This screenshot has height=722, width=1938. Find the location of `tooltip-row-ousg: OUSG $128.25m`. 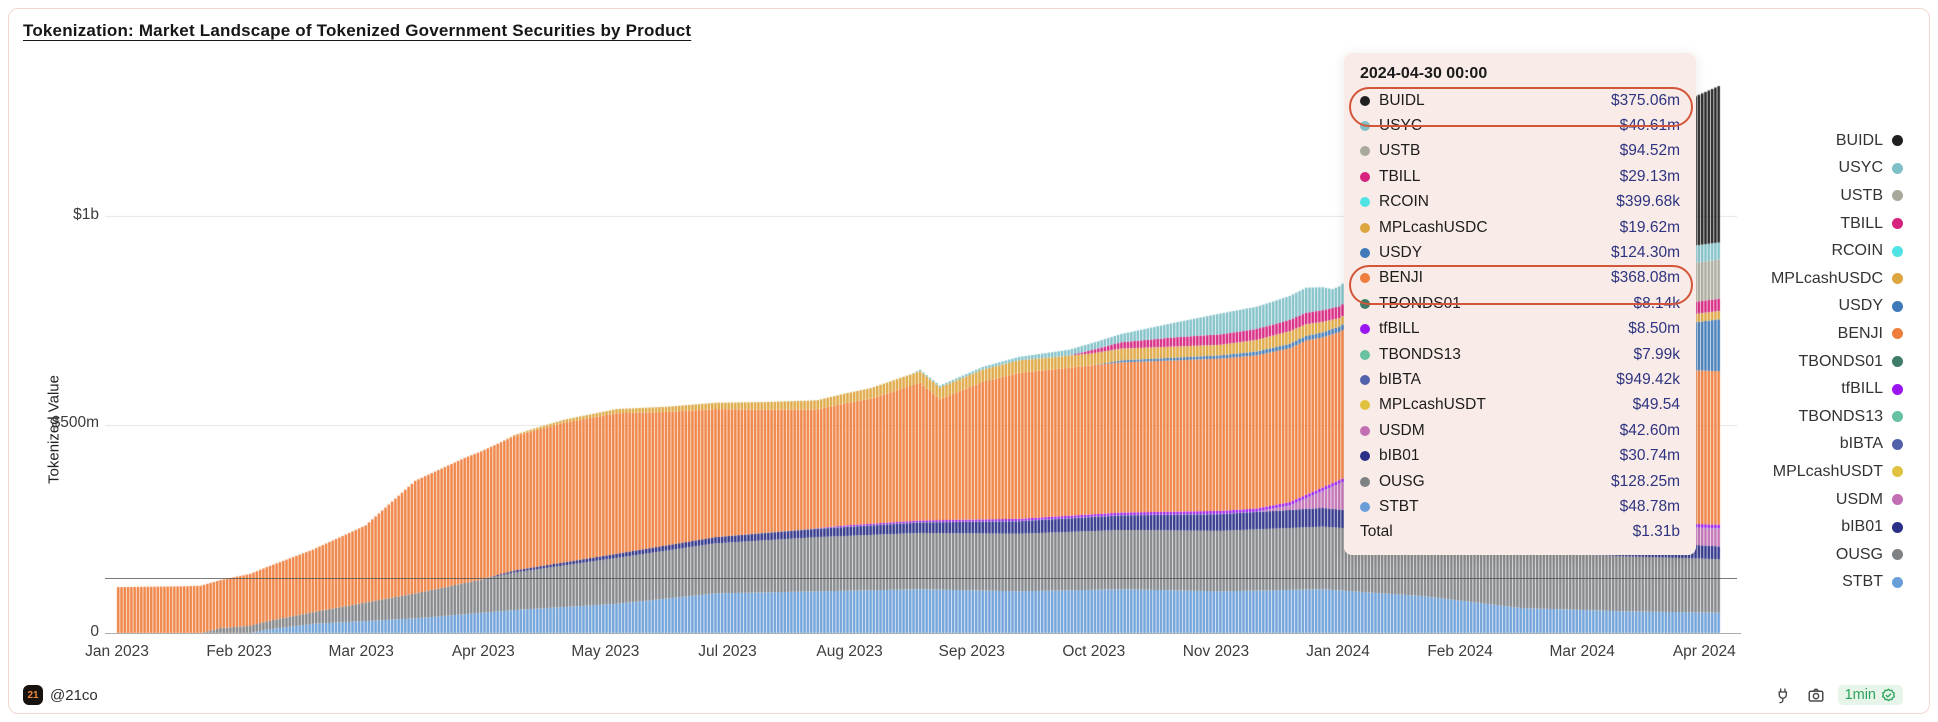

tooltip-row-ousg: OUSG $128.25m is located at coordinates (1520, 481).